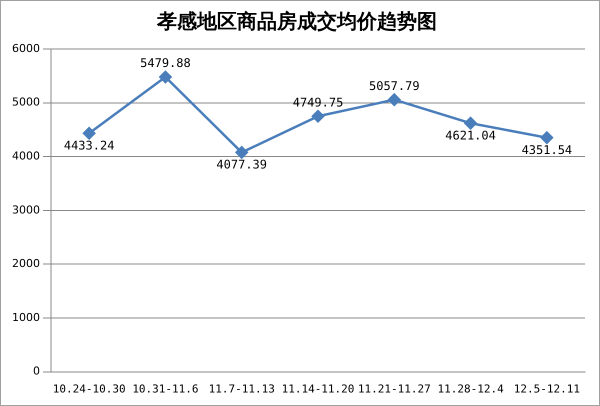 Image resolution: width=600 pixels, height=406 pixels. I want to click on data-label: 4077.39, so click(241, 165).